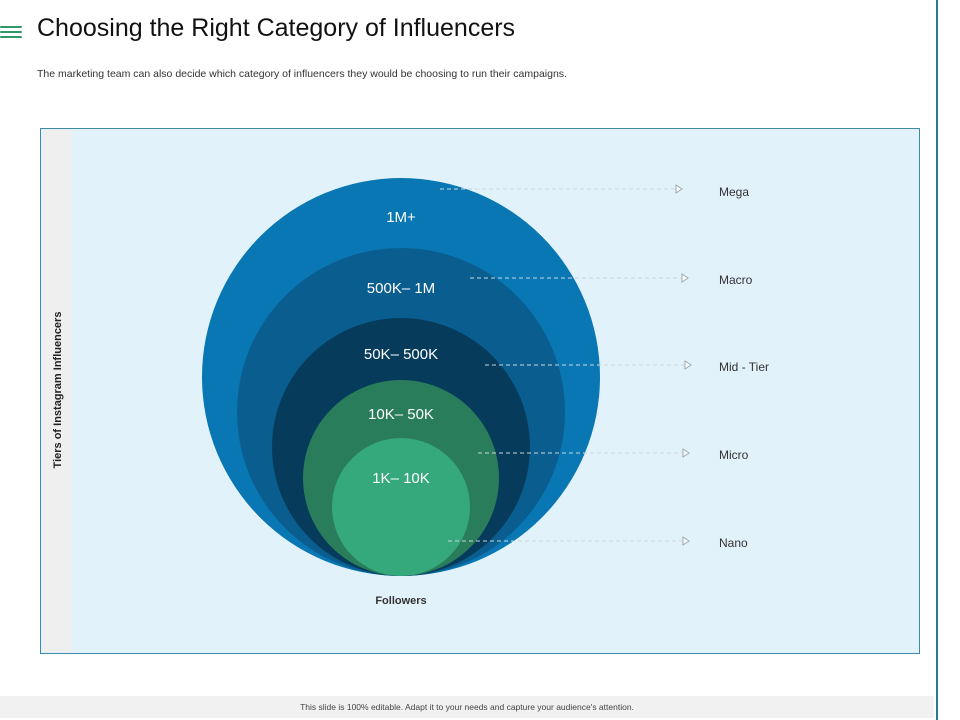 This screenshot has height=720, width=960. I want to click on tier-range-mid-tier: 50K– 500K, so click(401, 354).